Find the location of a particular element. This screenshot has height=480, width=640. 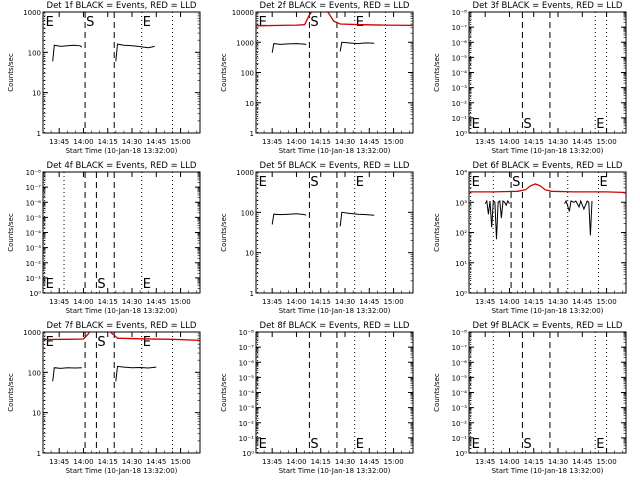

plot-title: Det 3f BLACK = Events, RED = LLD is located at coordinates (548, 6).